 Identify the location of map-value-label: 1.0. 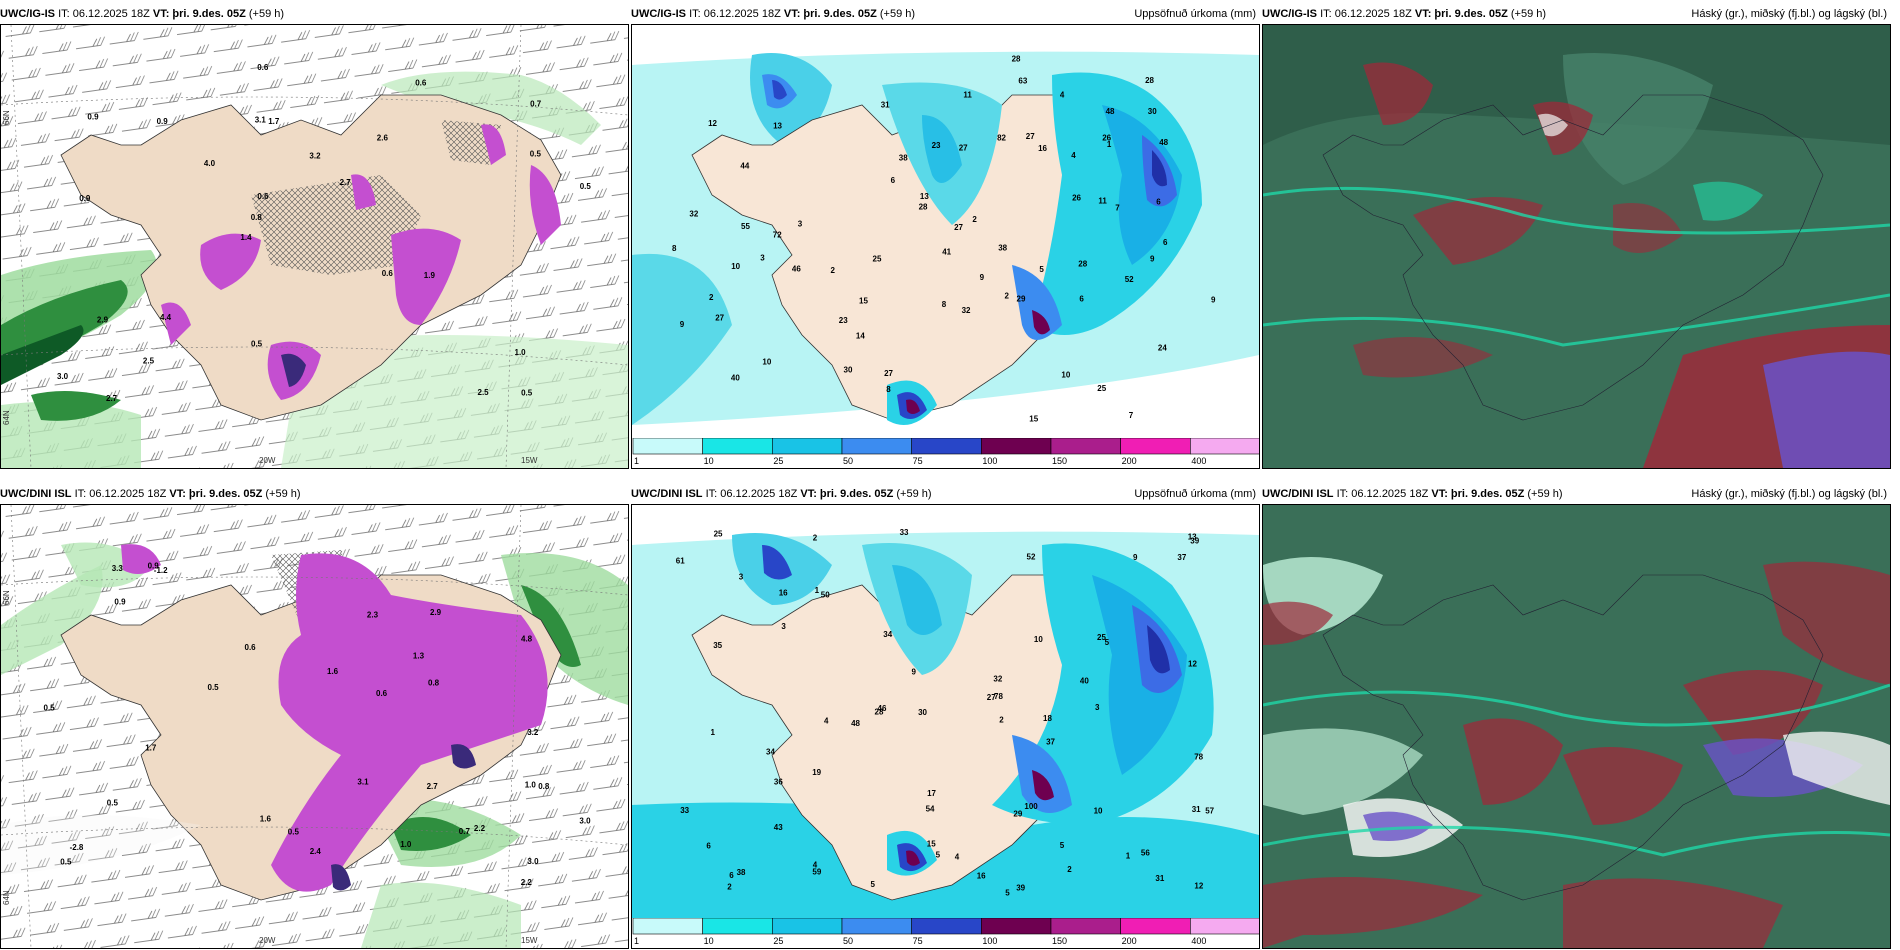
(531, 785).